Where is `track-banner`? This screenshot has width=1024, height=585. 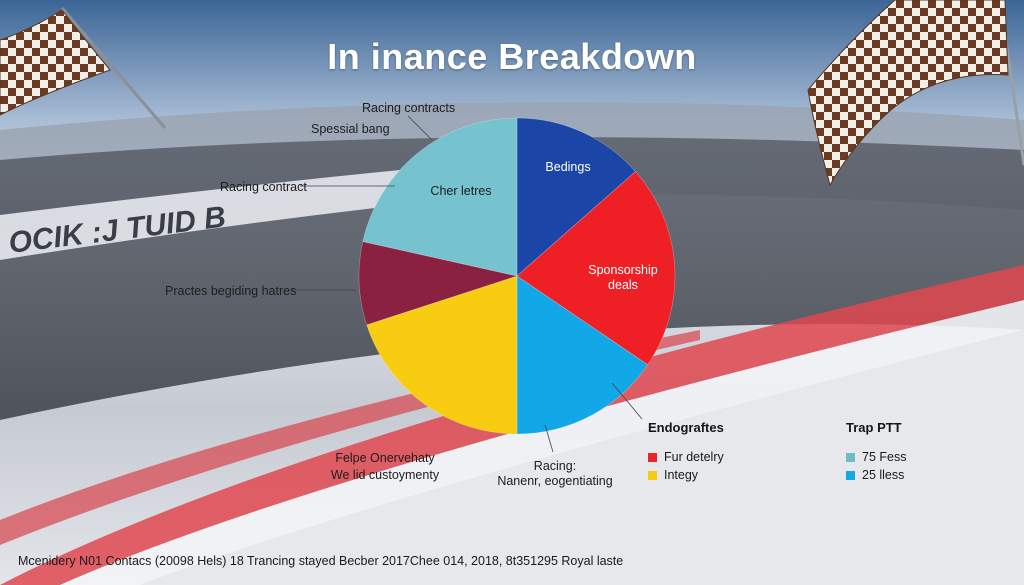
track-banner is located at coordinates (200, 215).